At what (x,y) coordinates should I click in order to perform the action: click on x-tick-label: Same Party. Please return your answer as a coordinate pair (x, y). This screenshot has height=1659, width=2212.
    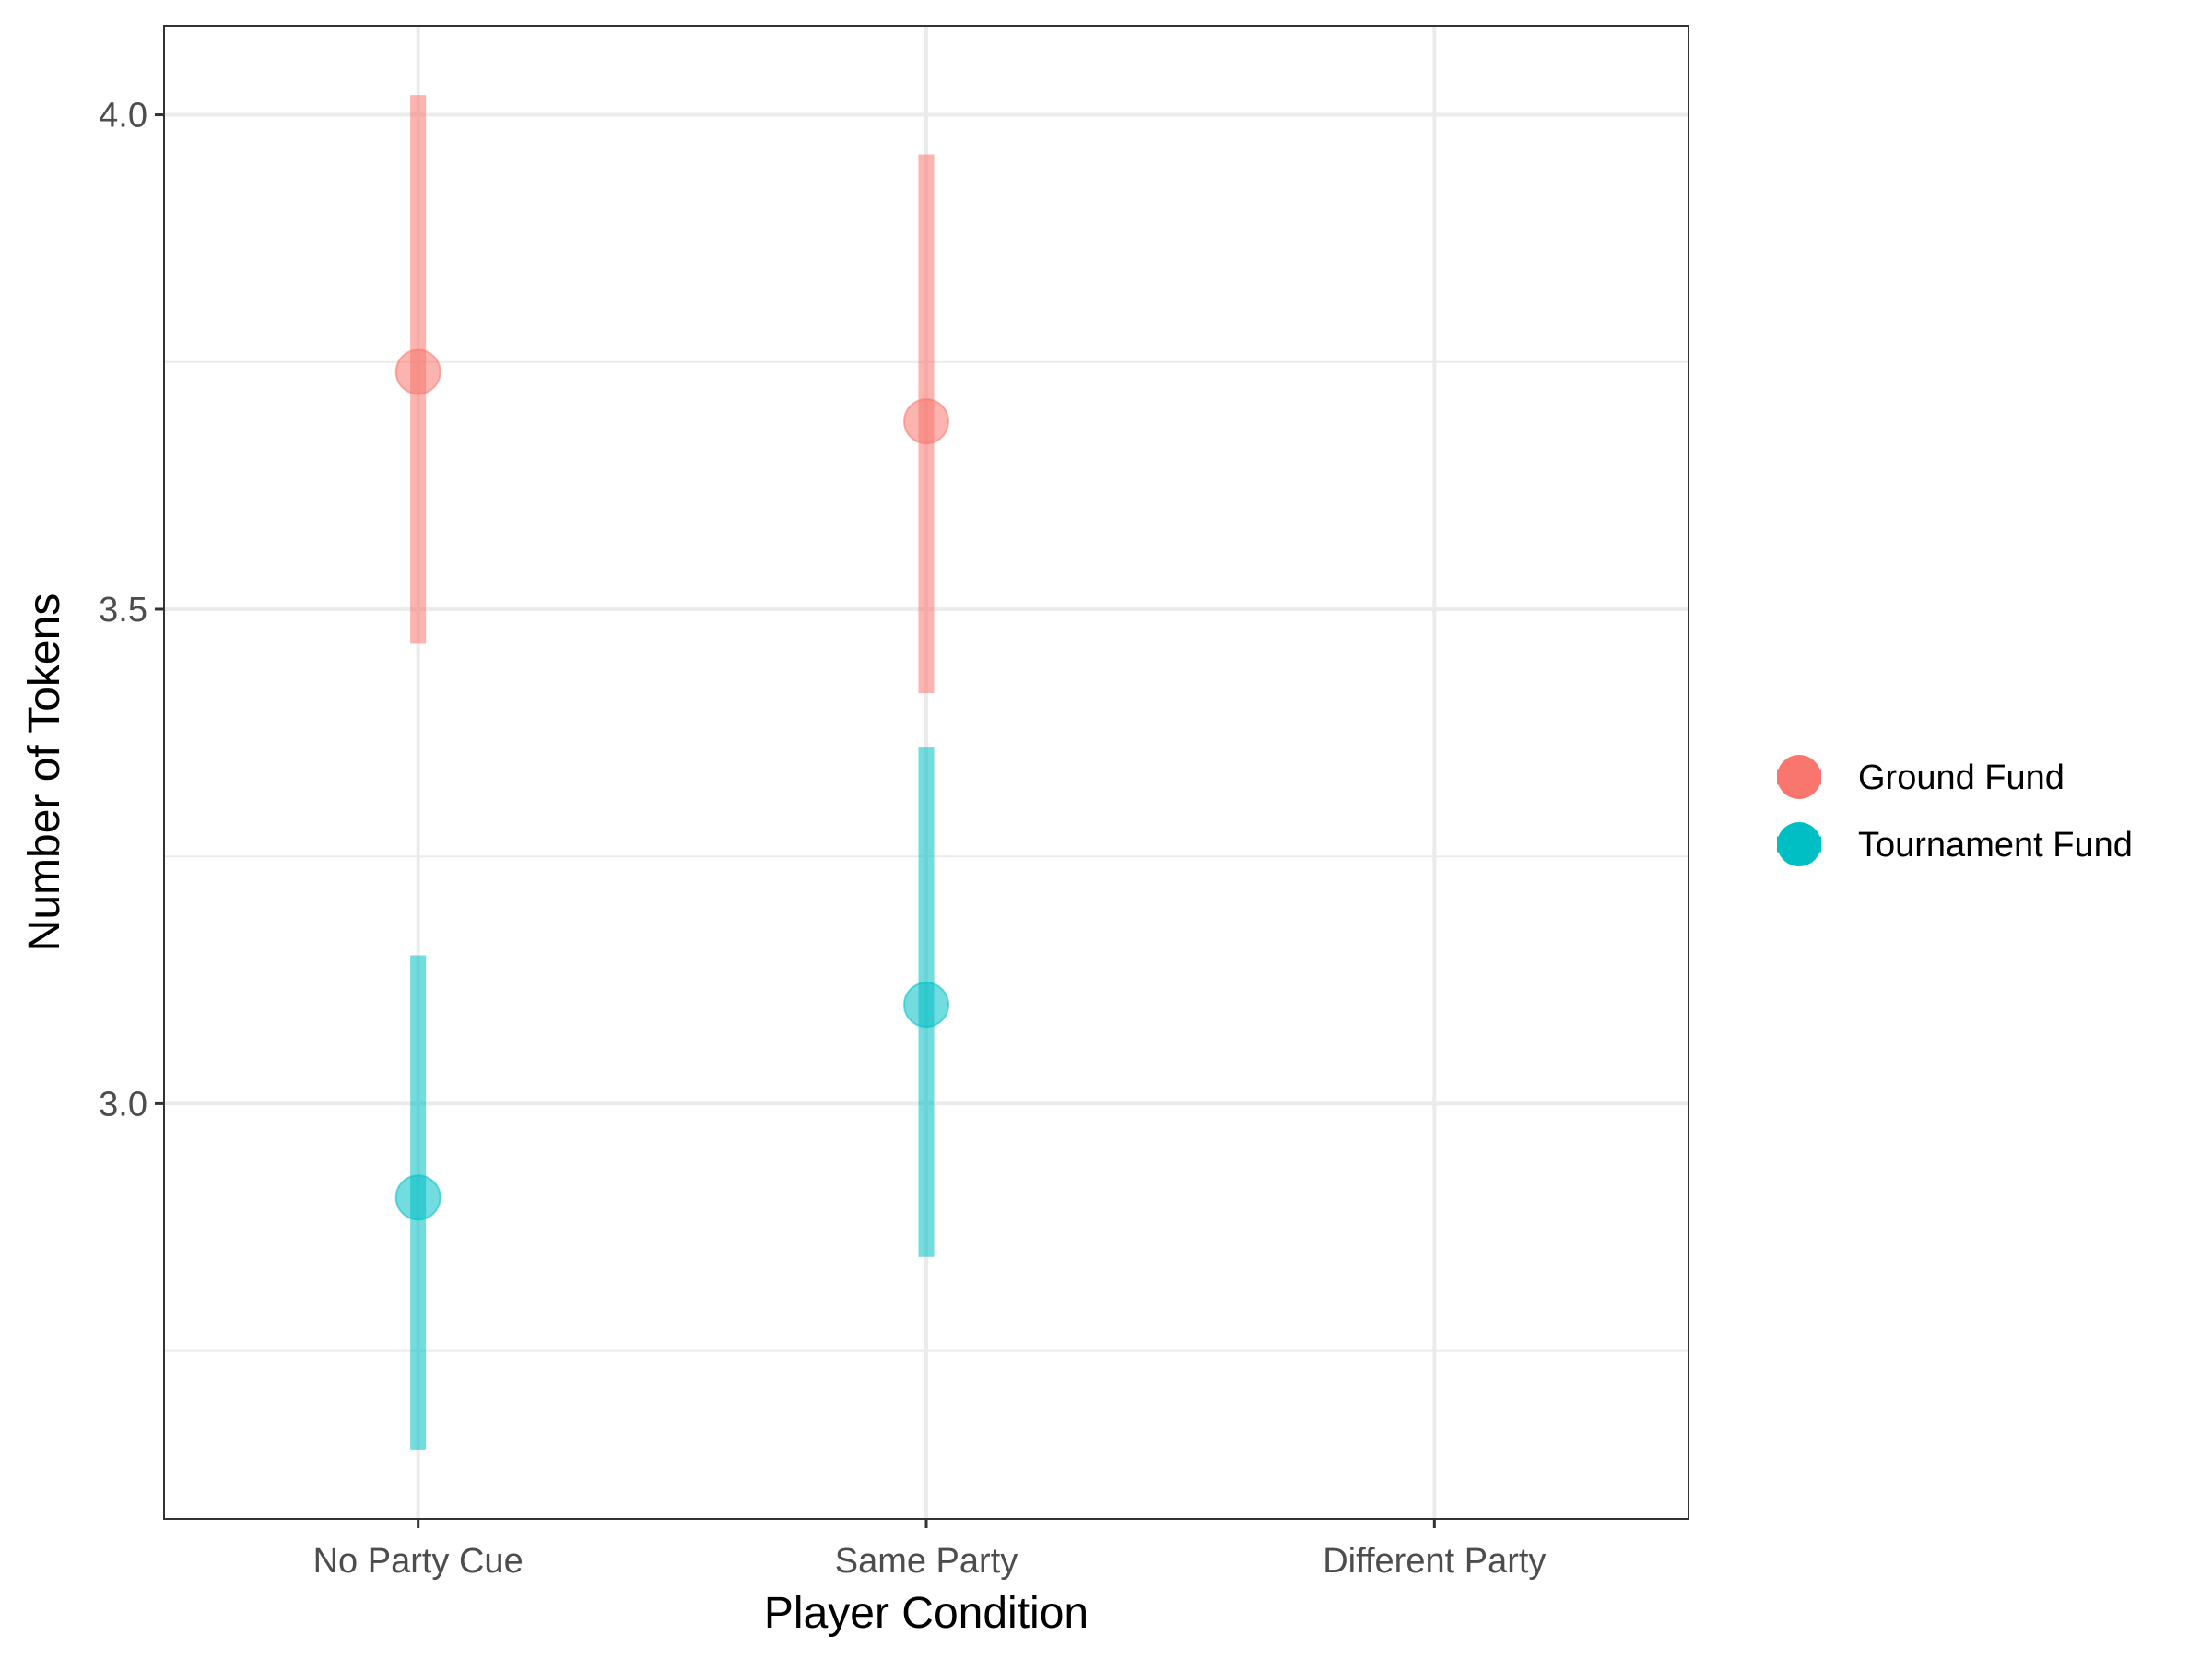
    Looking at the image, I should click on (926, 1561).